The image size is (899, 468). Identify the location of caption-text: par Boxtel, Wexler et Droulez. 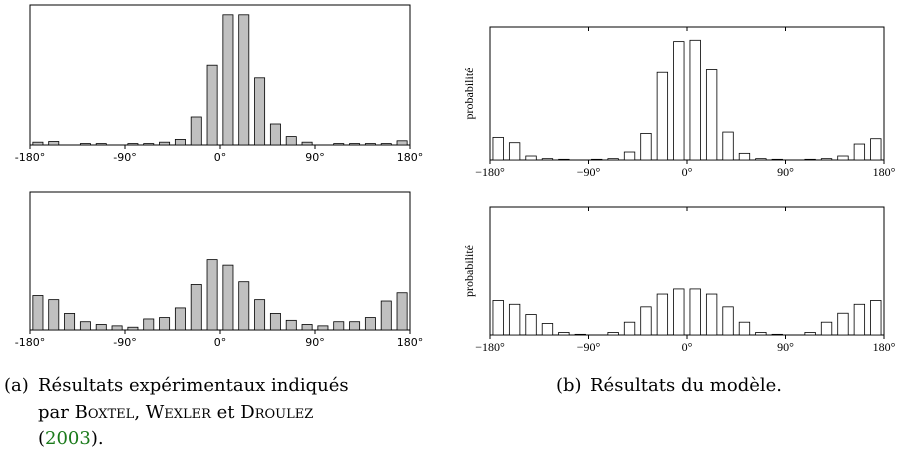
(175, 412).